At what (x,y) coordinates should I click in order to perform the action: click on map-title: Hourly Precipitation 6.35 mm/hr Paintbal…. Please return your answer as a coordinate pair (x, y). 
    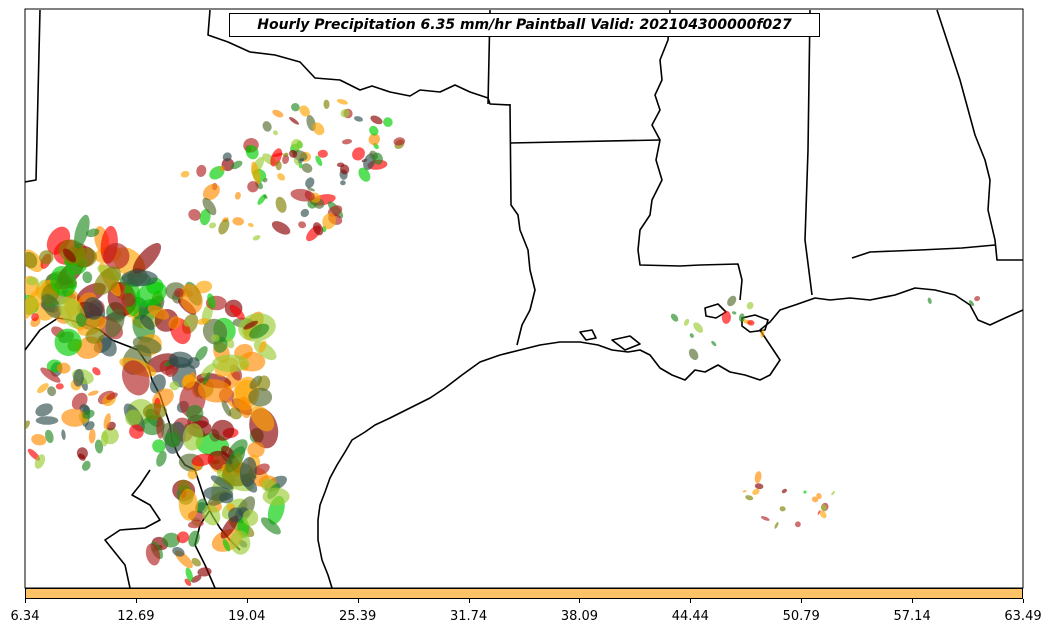
    Looking at the image, I should click on (524, 25).